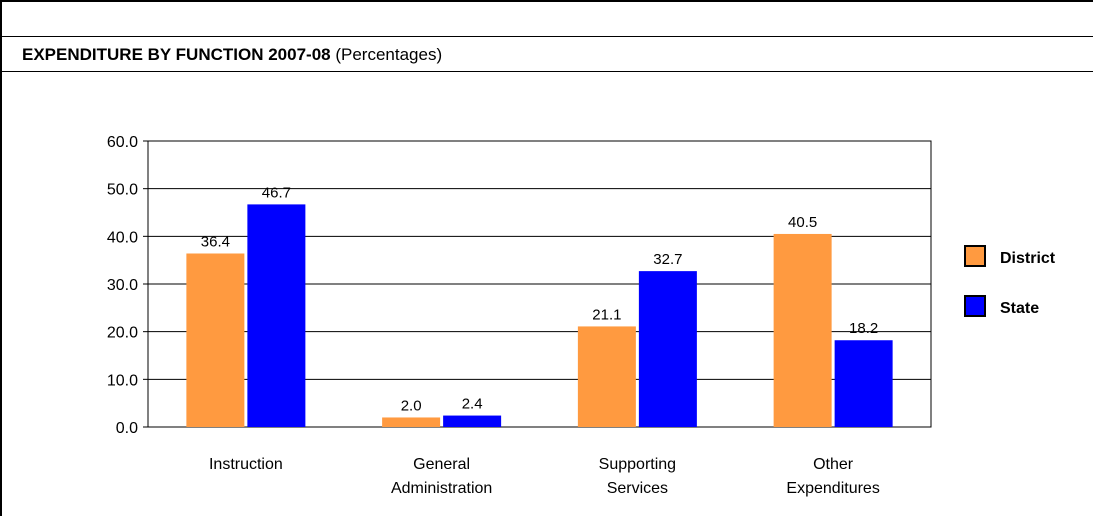  Describe the element at coordinates (122, 333) in the screenshot. I see `y-tick-label: 20.0` at that location.